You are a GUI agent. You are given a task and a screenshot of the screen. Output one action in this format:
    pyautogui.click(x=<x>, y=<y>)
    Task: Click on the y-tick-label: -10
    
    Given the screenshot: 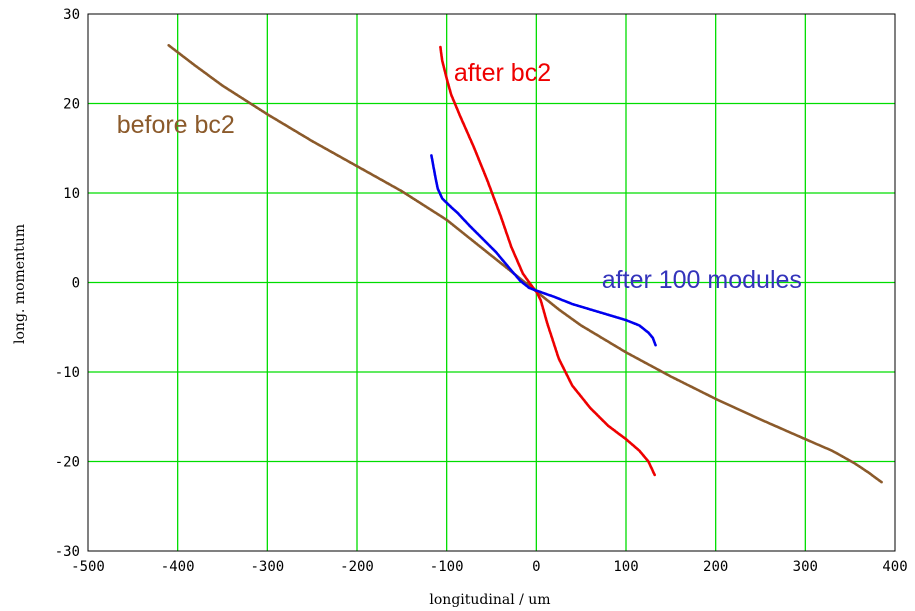 What is the action you would take?
    pyautogui.click(x=67, y=373)
    